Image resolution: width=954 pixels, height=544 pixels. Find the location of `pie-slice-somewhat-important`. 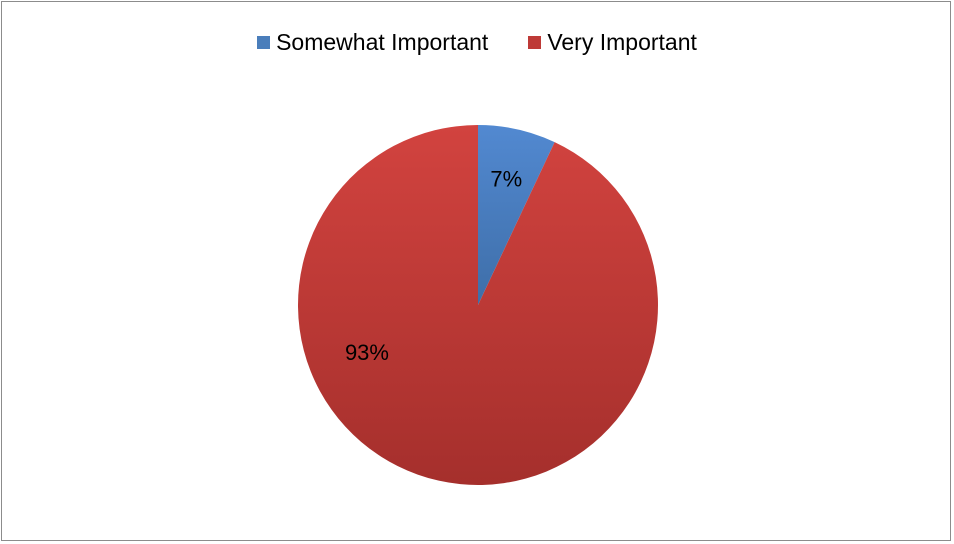

pie-slice-somewhat-important is located at coordinates (516, 215).